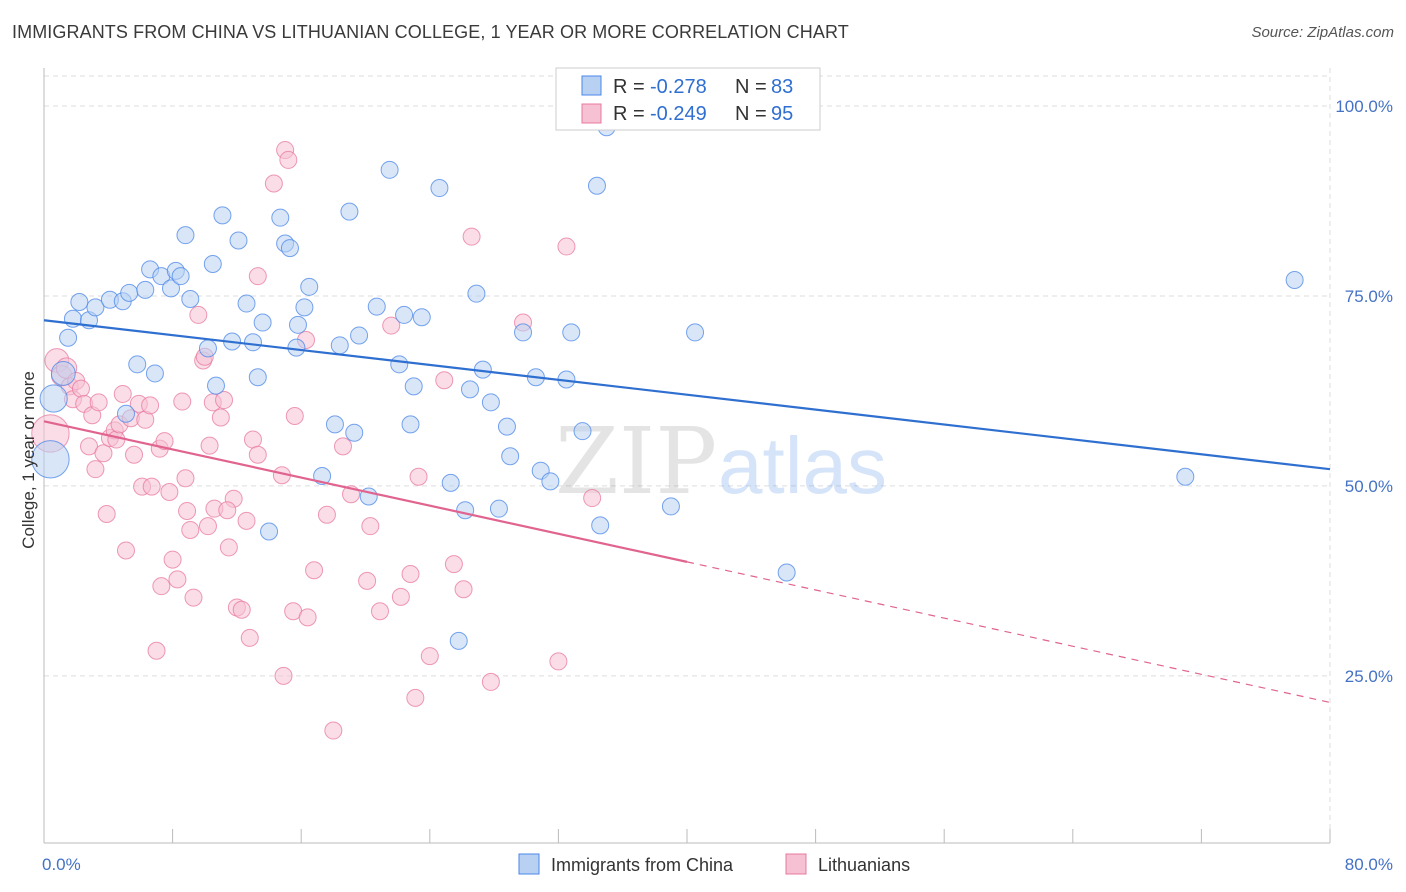  I want to click on legend-r-value-2: -0.249, so click(678, 114).